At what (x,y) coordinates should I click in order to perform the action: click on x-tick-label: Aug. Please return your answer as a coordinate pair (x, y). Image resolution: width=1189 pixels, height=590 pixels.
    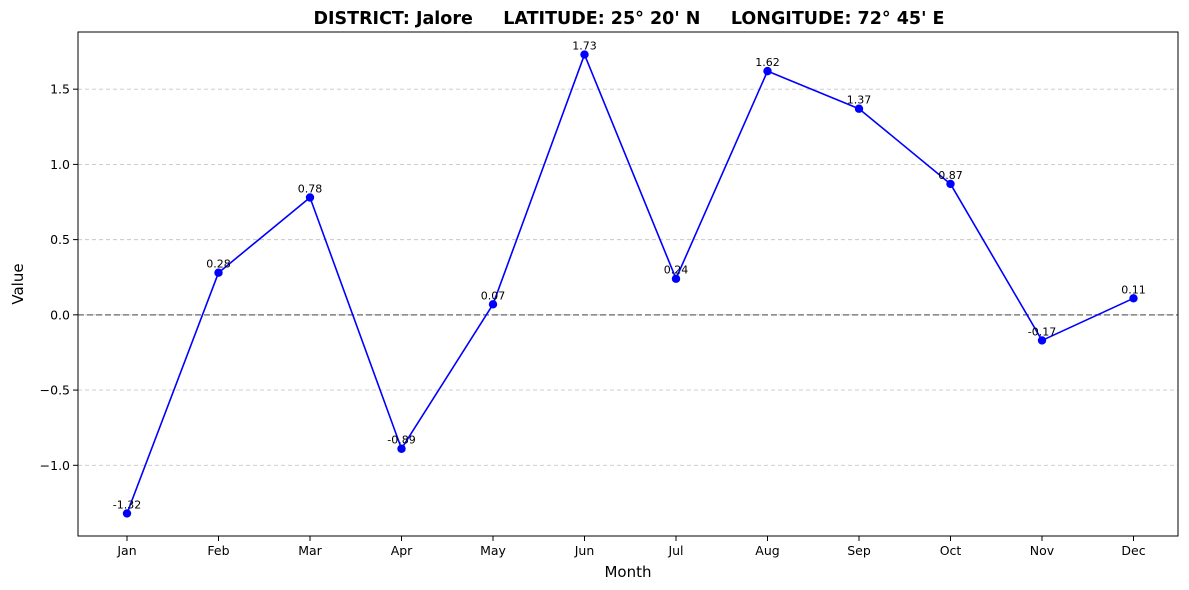
    Looking at the image, I should click on (767, 550).